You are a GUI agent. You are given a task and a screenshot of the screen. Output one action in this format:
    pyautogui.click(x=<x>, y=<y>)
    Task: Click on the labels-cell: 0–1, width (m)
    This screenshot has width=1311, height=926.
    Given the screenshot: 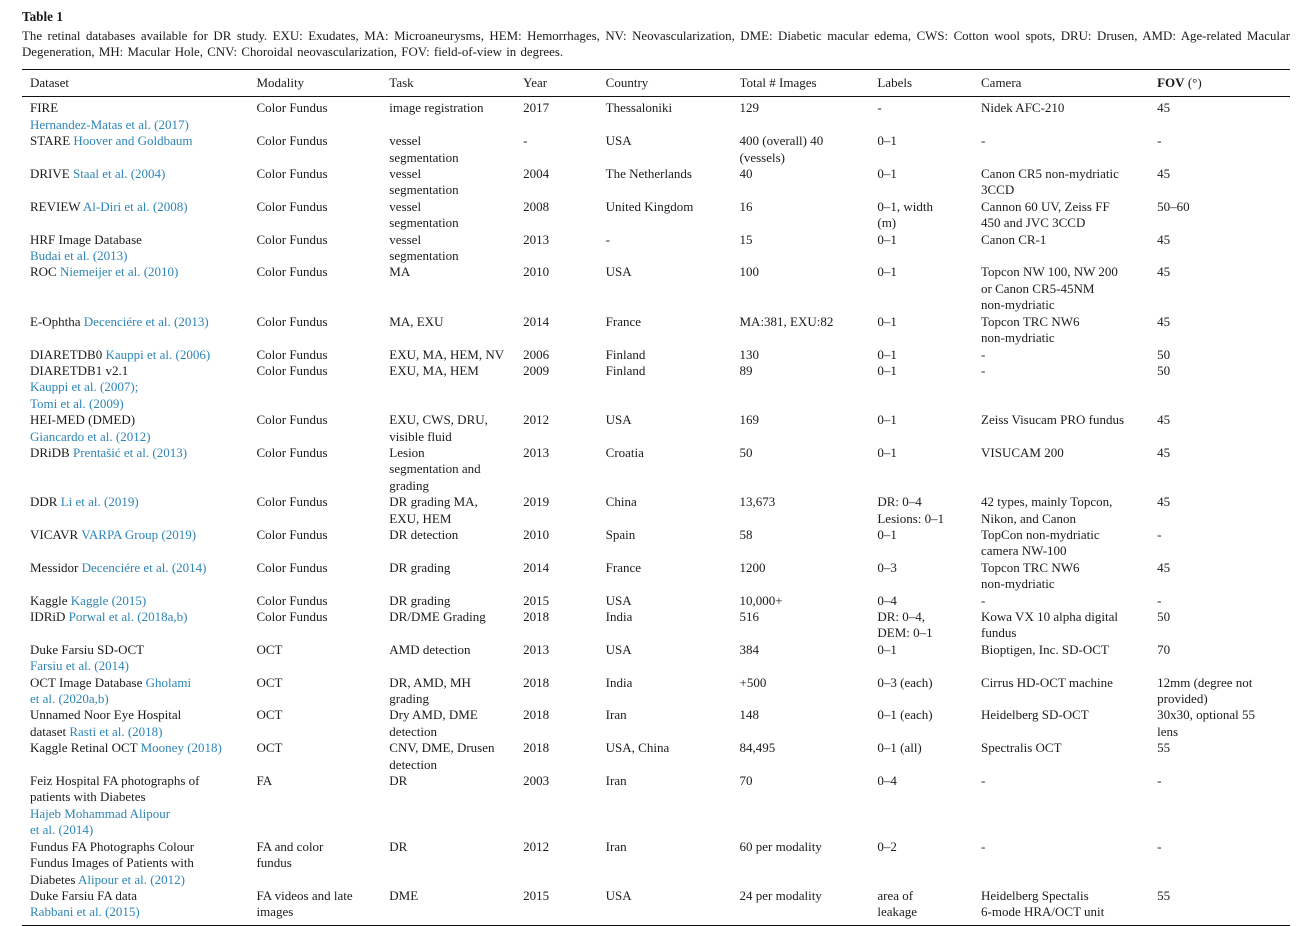 What is the action you would take?
    pyautogui.click(x=905, y=214)
    